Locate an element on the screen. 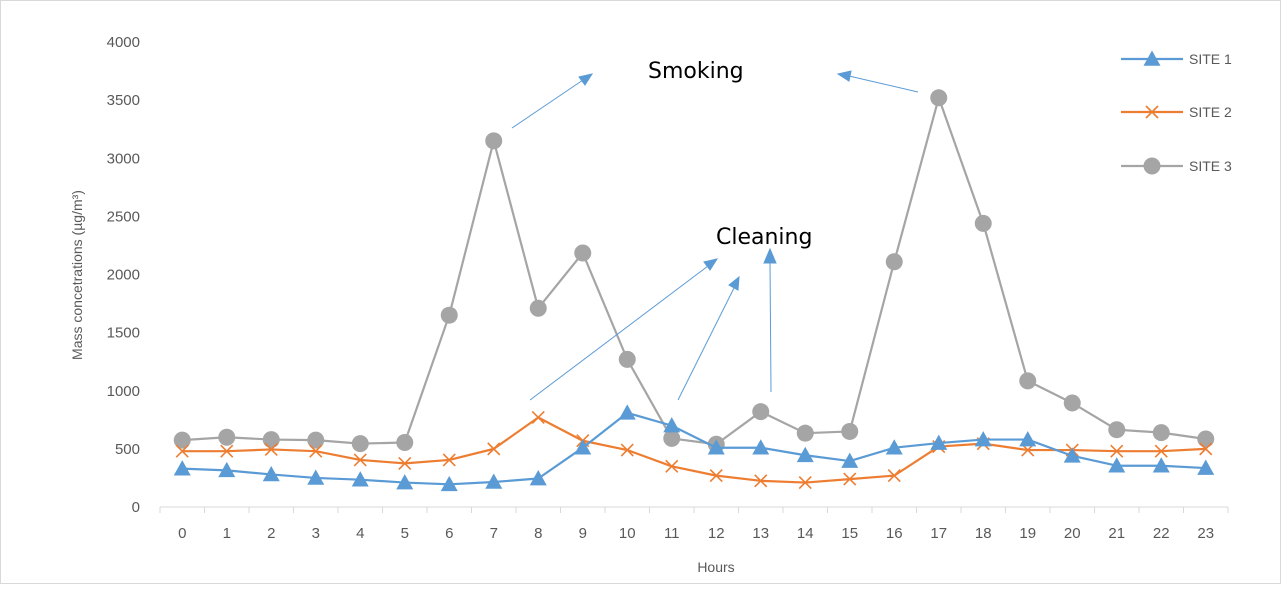  legend-label-site-1: SITE 1 is located at coordinates (1210, 59).